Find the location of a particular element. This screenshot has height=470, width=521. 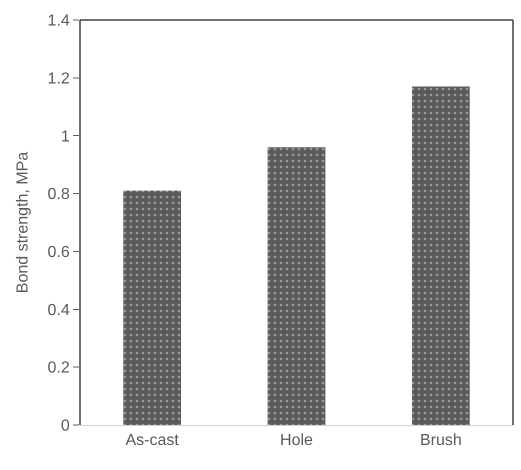

y-tick-label: 1.4 is located at coordinates (59, 21).